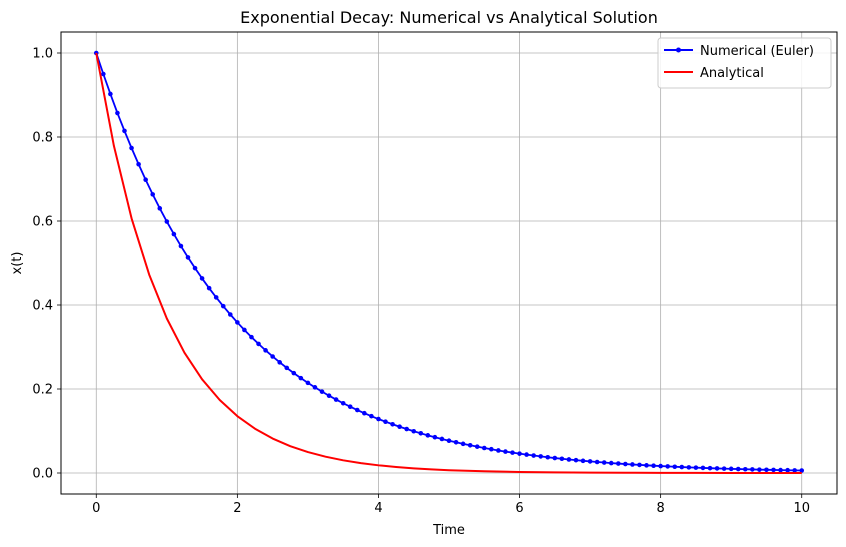  Describe the element at coordinates (42, 306) in the screenshot. I see `y-tick-label: 0.4` at that location.